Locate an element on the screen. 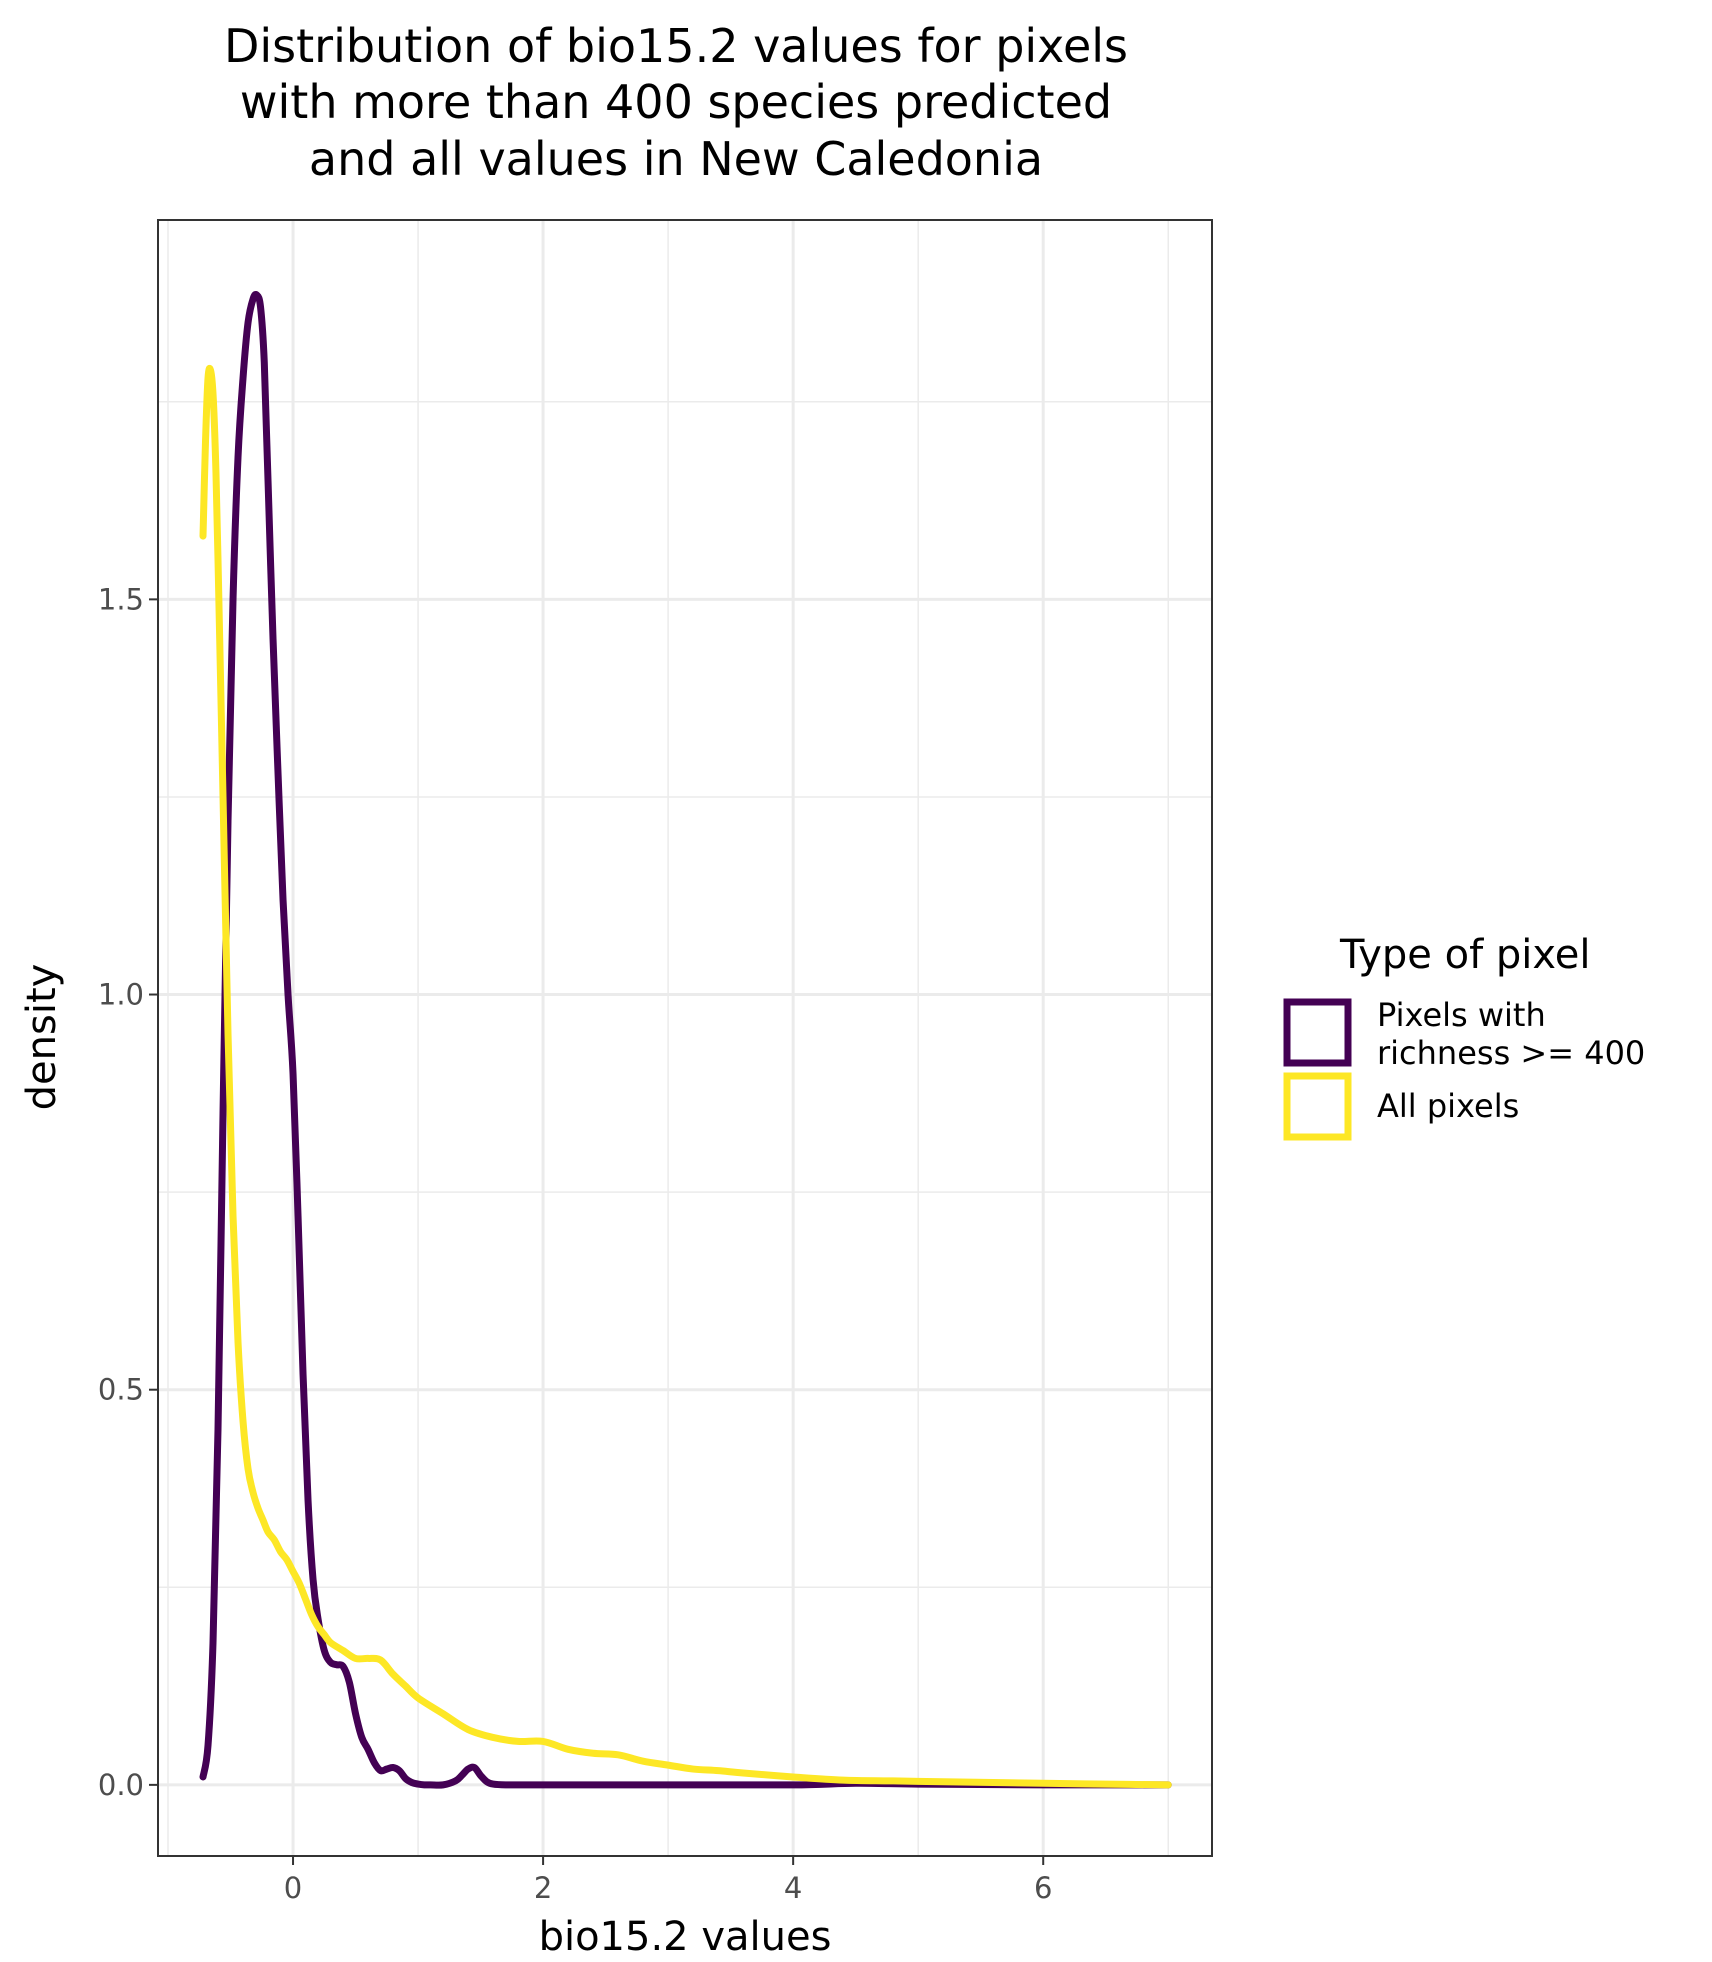 The height and width of the screenshot is (1962, 1712). title-line-2: with more than 400 species predicted is located at coordinates (676, 102).